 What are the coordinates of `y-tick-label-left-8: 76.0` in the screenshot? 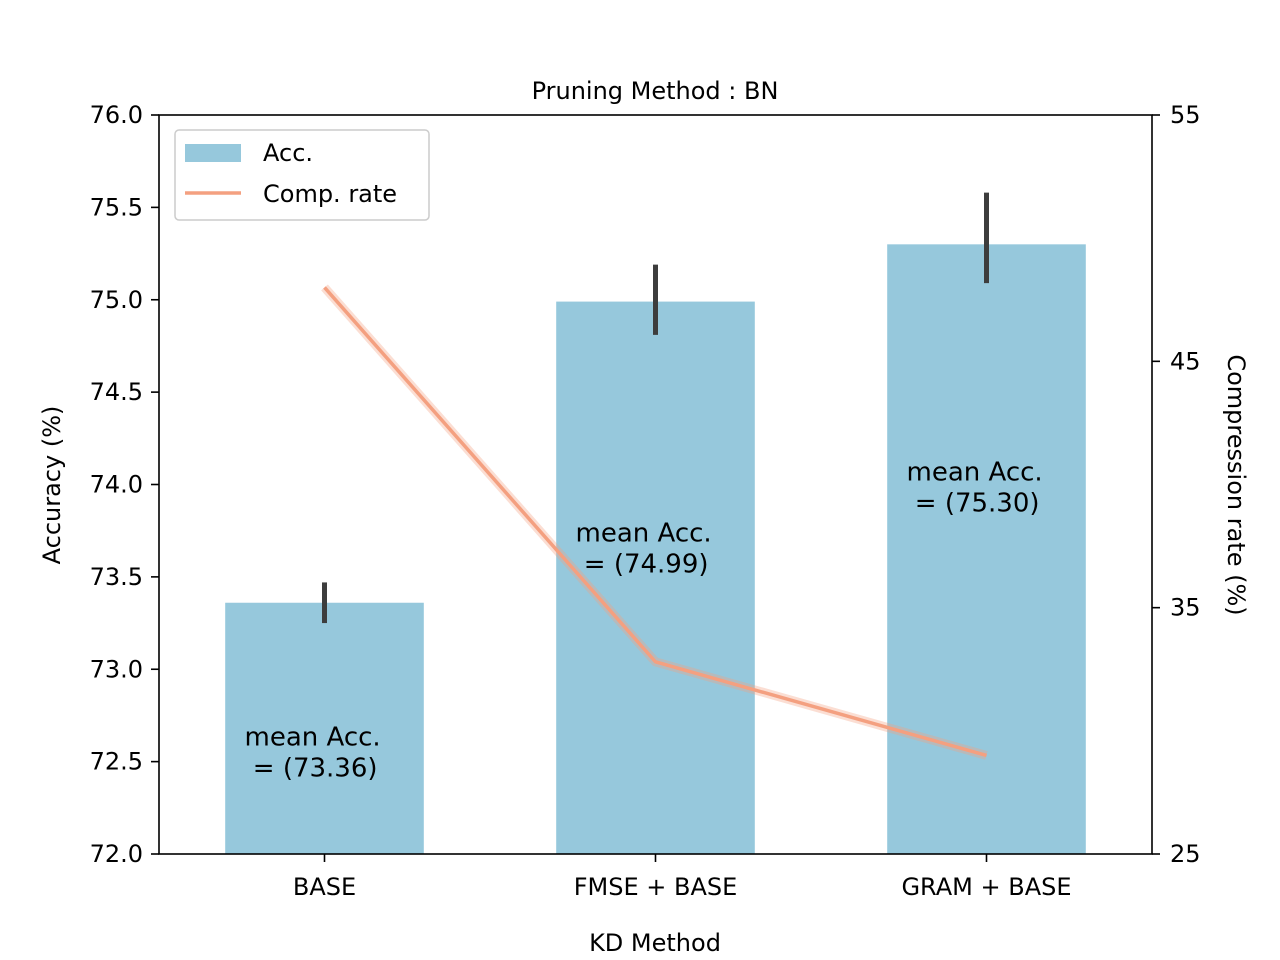 It's located at (116, 115).